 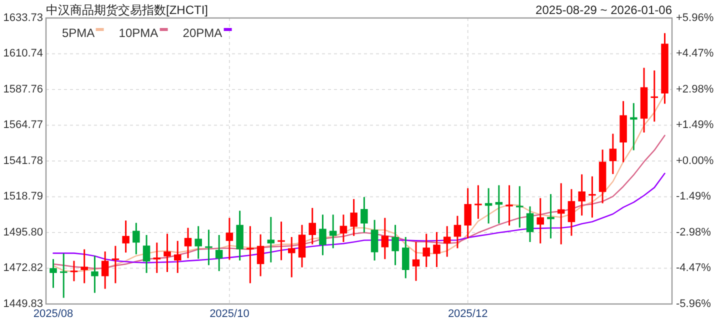 What do you see at coordinates (695, 89) in the screenshot?
I see `y2-tick-label: +2.98%` at bounding box center [695, 89].